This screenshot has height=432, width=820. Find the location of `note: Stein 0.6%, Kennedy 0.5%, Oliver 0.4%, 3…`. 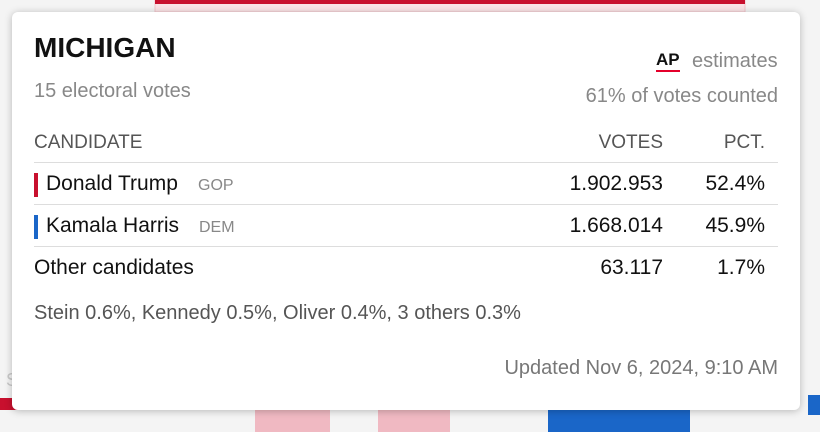

note: Stein 0.6%, Kennedy 0.5%, Oliver 0.4%, 3… is located at coordinates (277, 313).